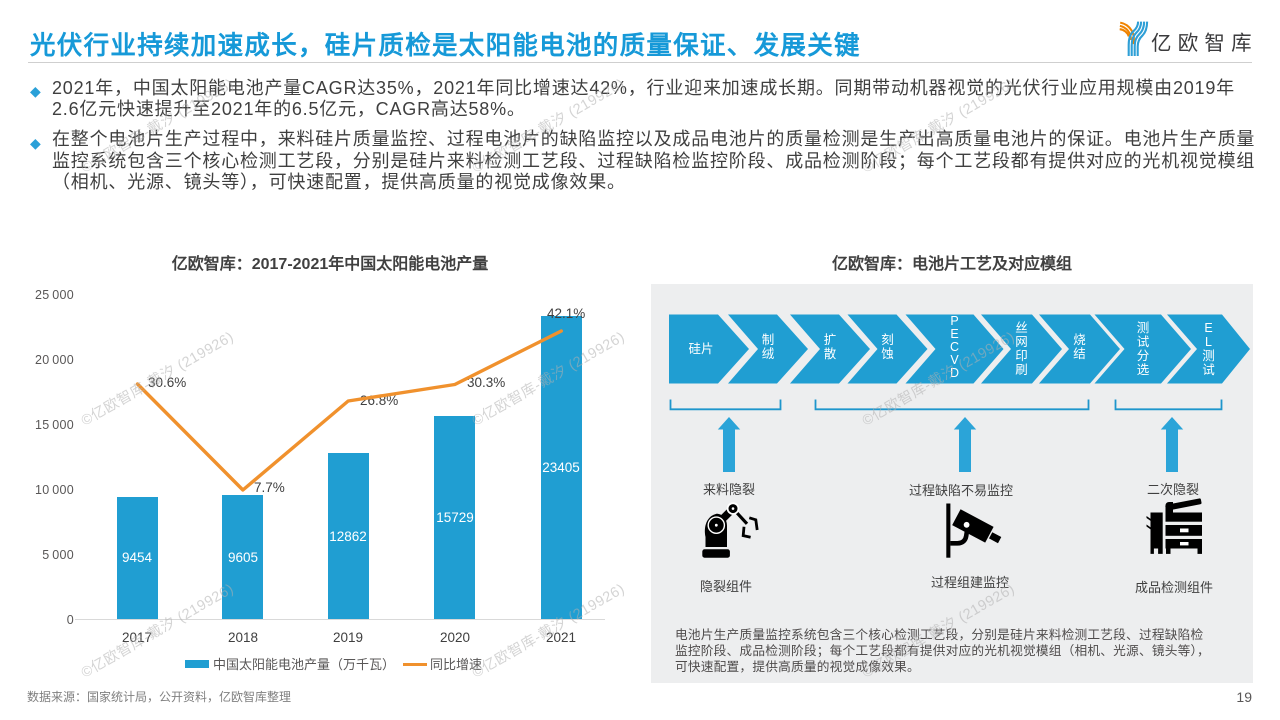  I want to click on svg-text: 绒, so click(768, 354).